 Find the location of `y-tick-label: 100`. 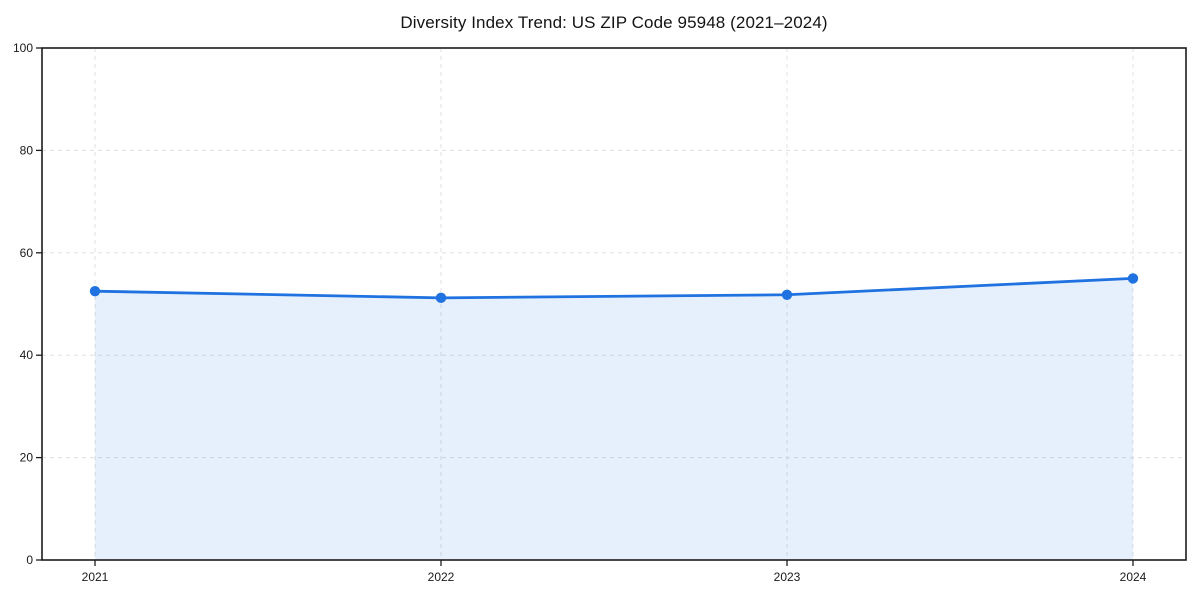

y-tick-label: 100 is located at coordinates (23, 48).